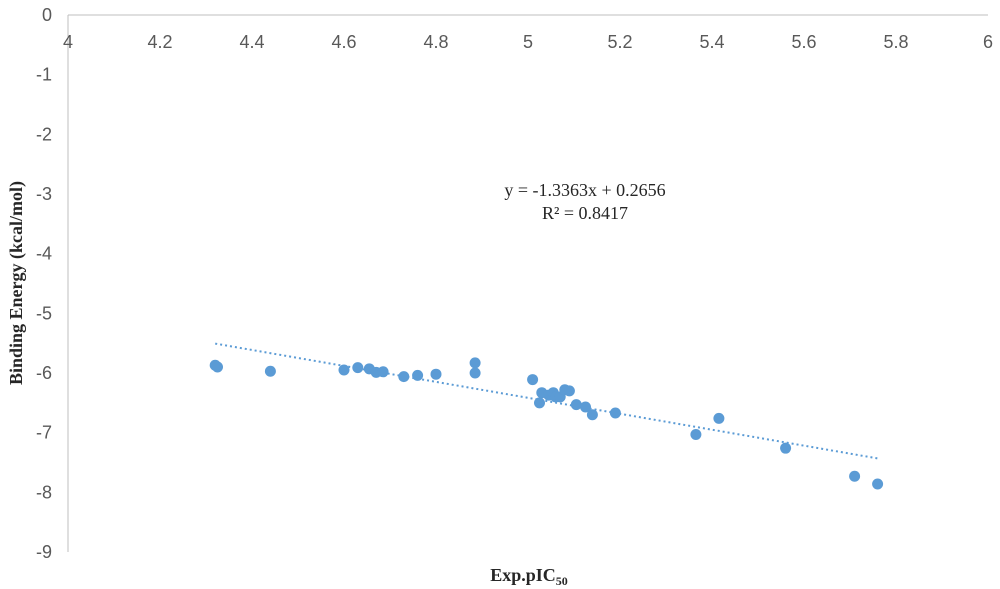  I want to click on trendline, so click(546, 401).